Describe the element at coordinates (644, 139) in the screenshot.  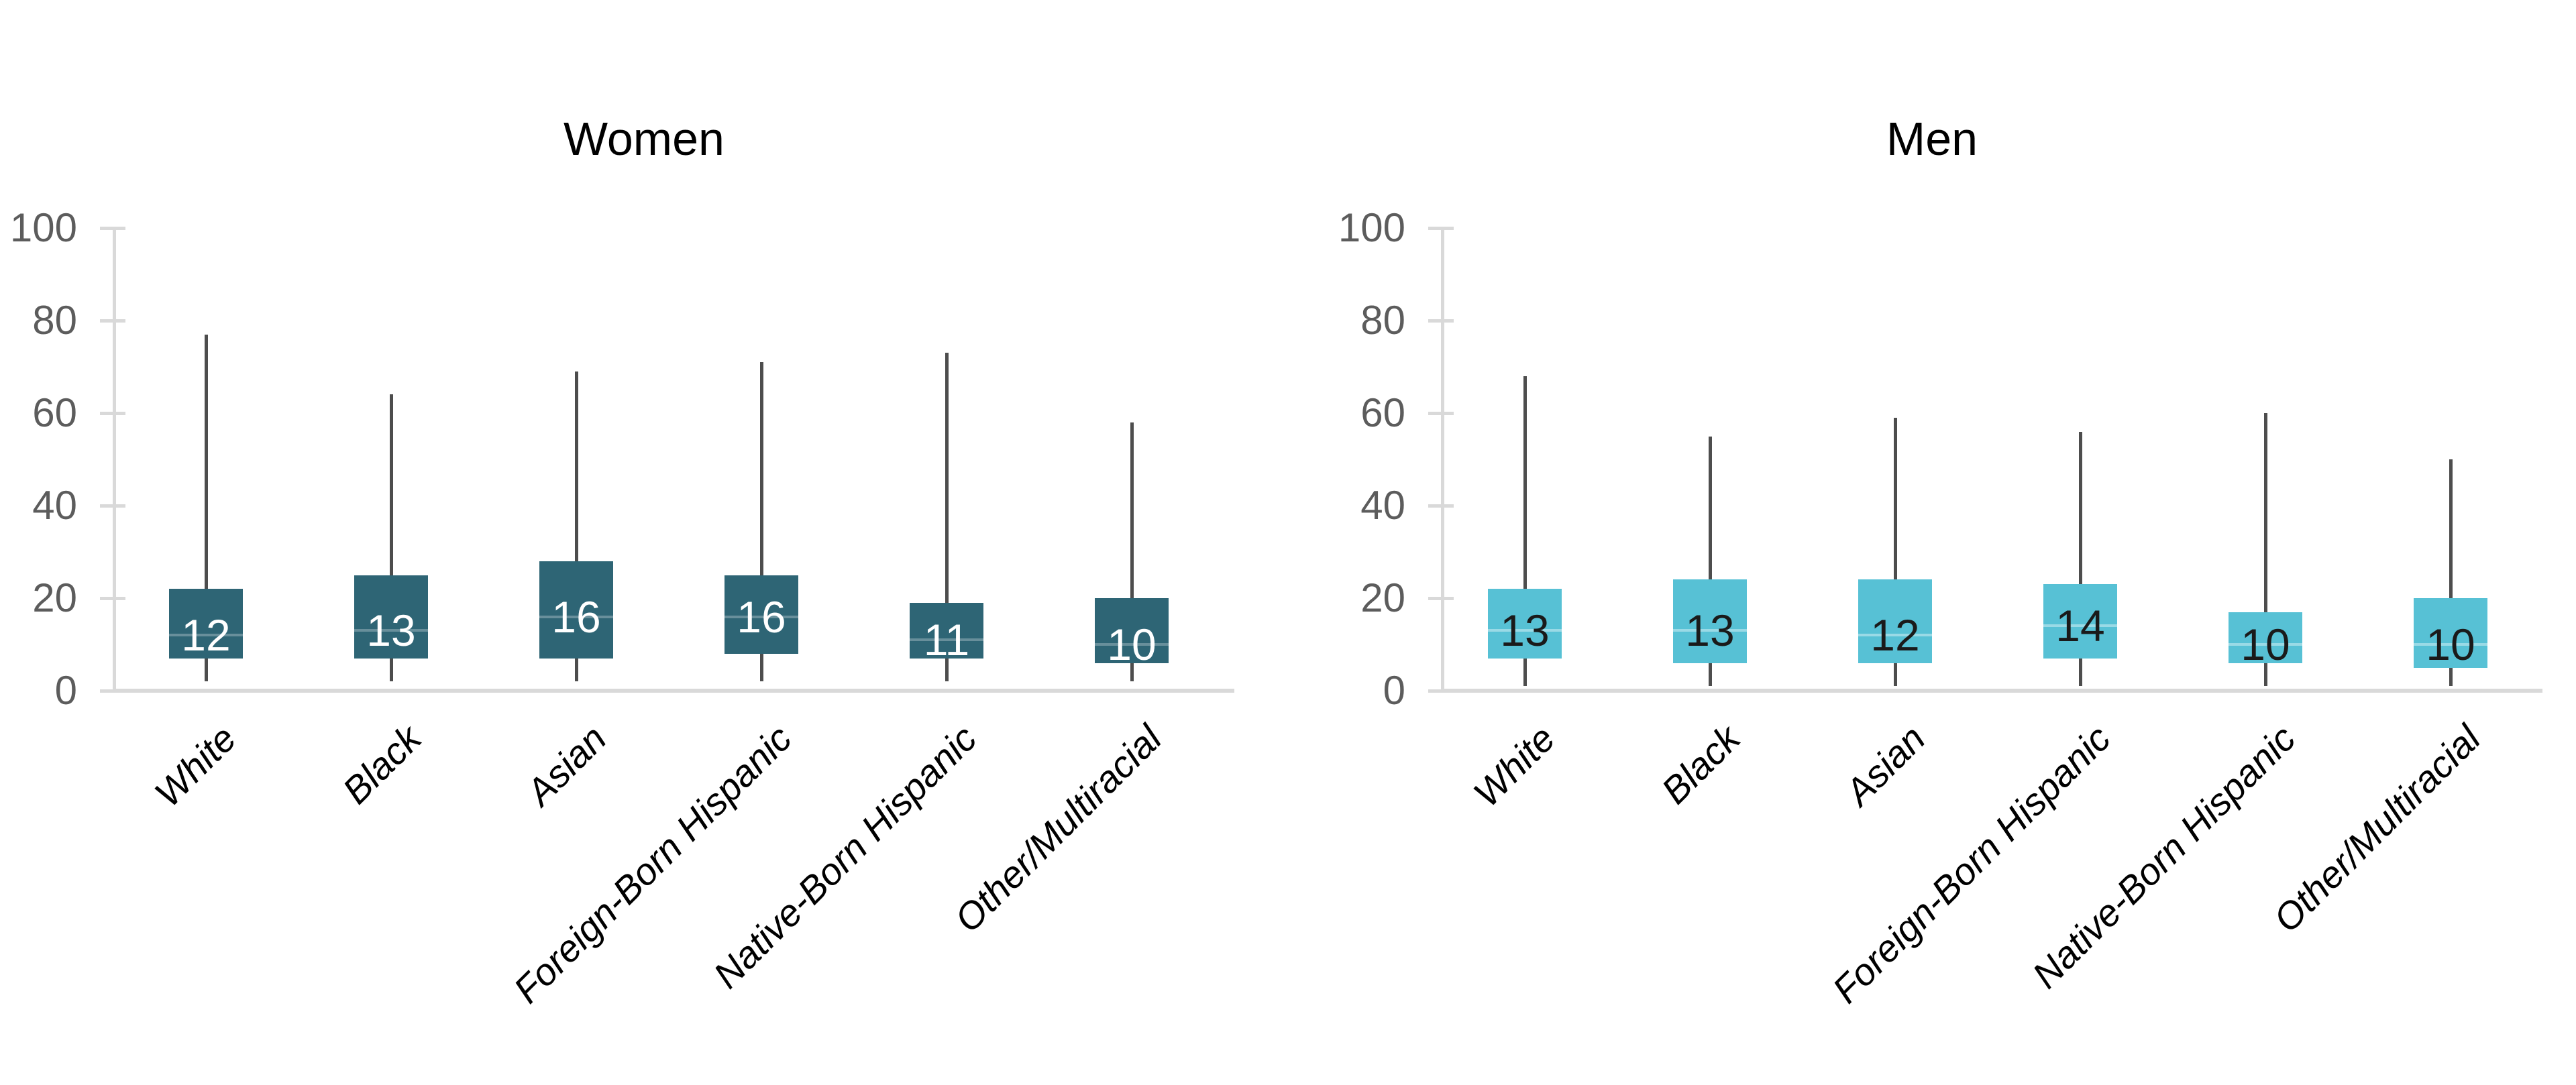
I see `chart-title-women: Women` at that location.